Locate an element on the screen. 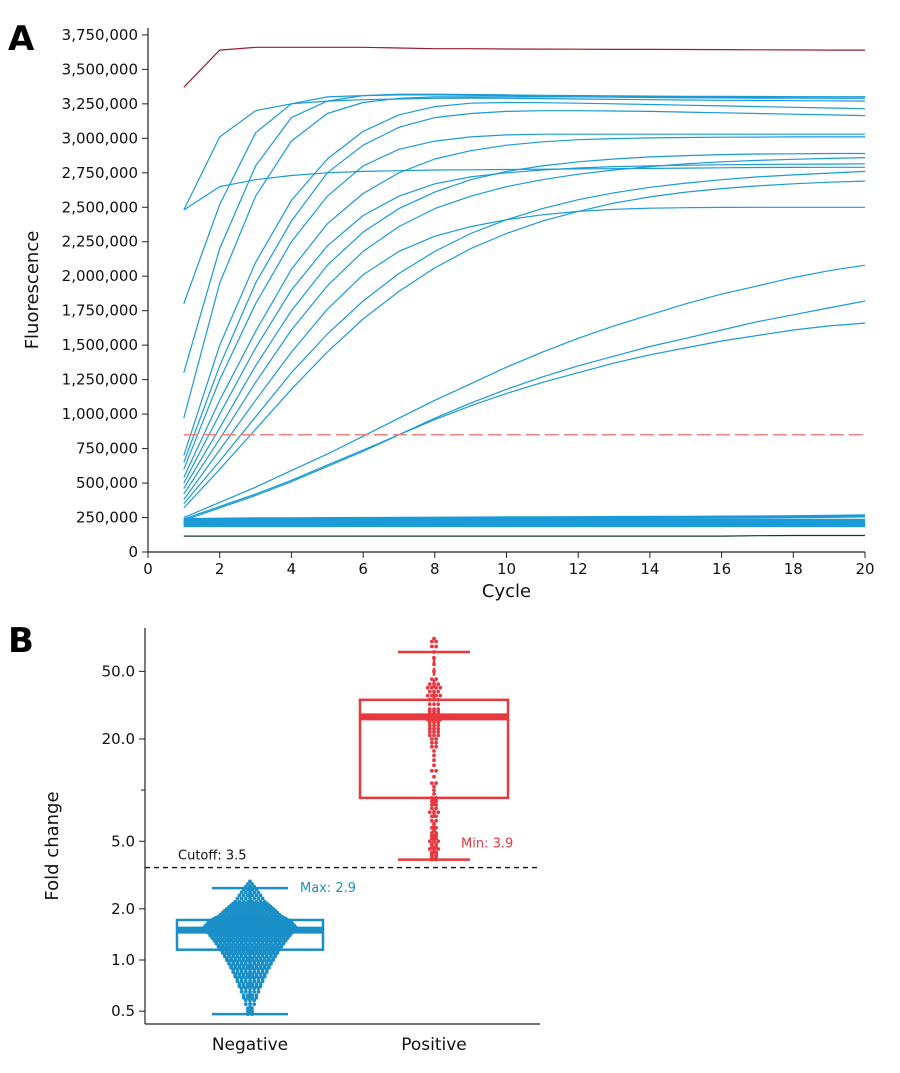 This screenshot has height=1073, width=900. panel-a-y-tick-label: 2,500,000 is located at coordinates (100, 207).